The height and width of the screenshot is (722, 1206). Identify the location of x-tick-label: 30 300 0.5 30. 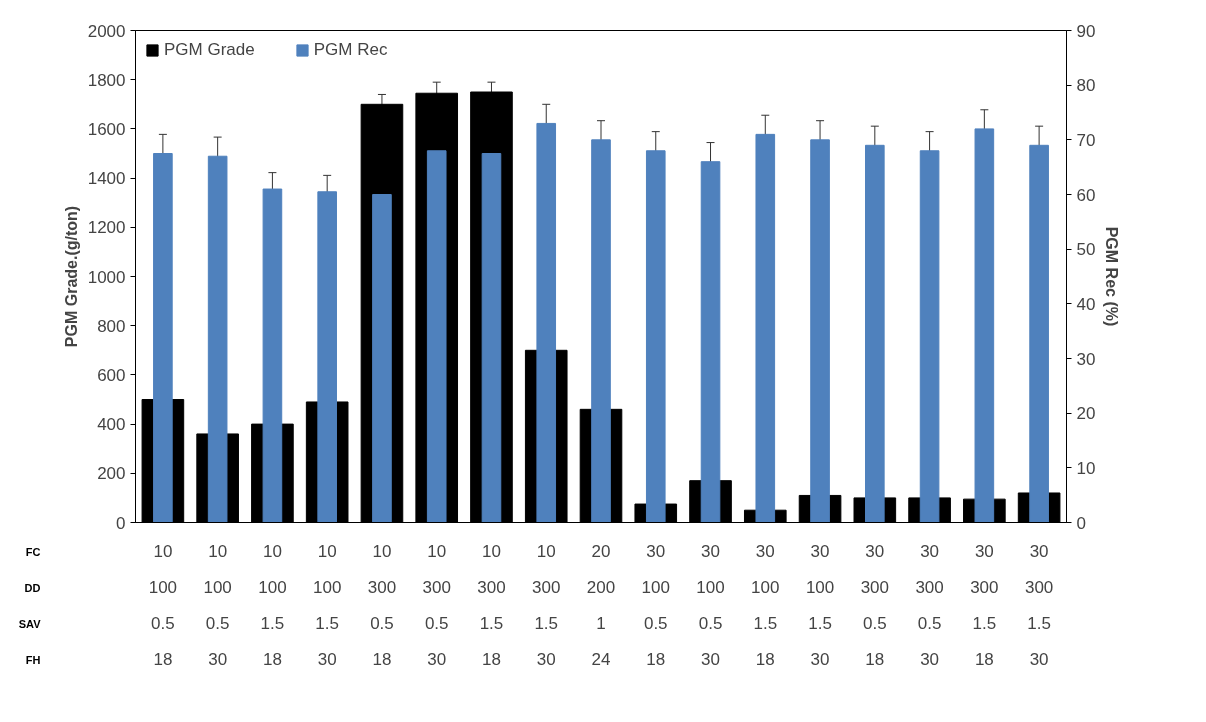
(929, 605).